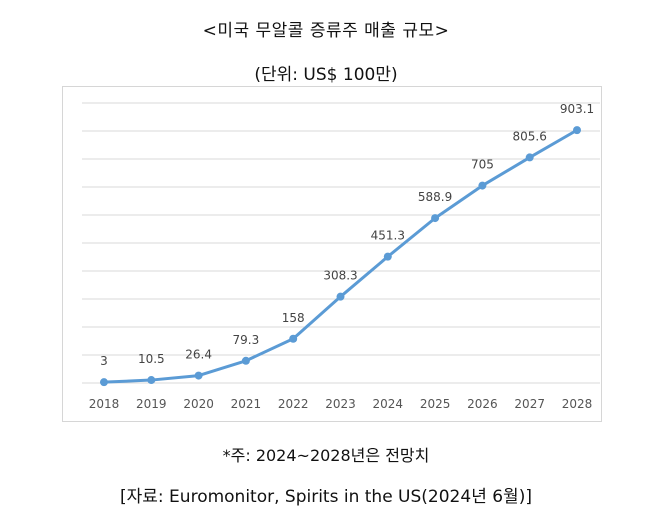 Image resolution: width=652 pixels, height=532 pixels. What do you see at coordinates (340, 276) in the screenshot?
I see `data-label: 308.3` at bounding box center [340, 276].